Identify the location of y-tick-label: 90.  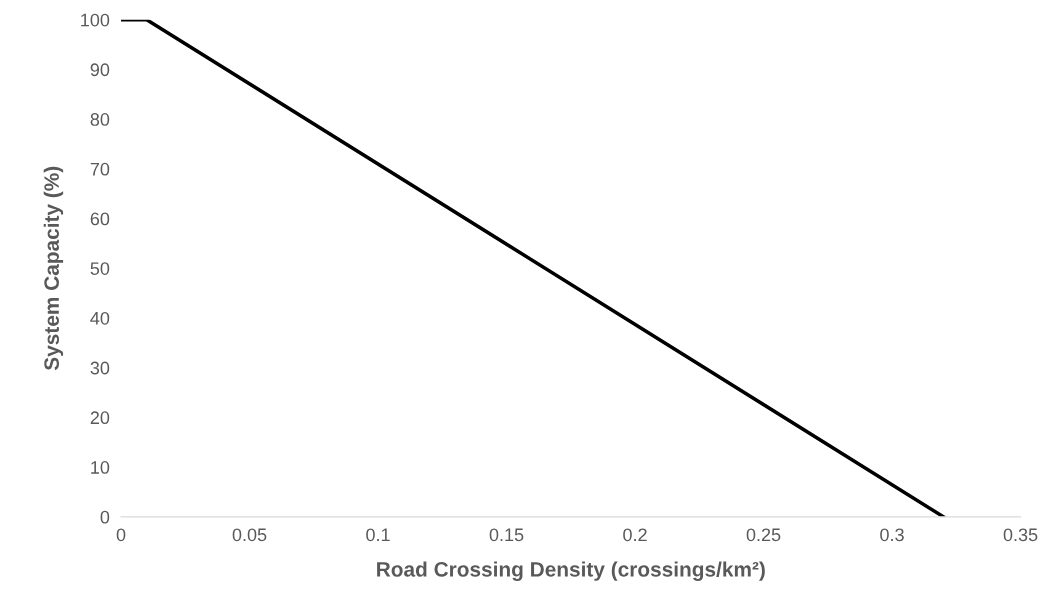
(100, 70).